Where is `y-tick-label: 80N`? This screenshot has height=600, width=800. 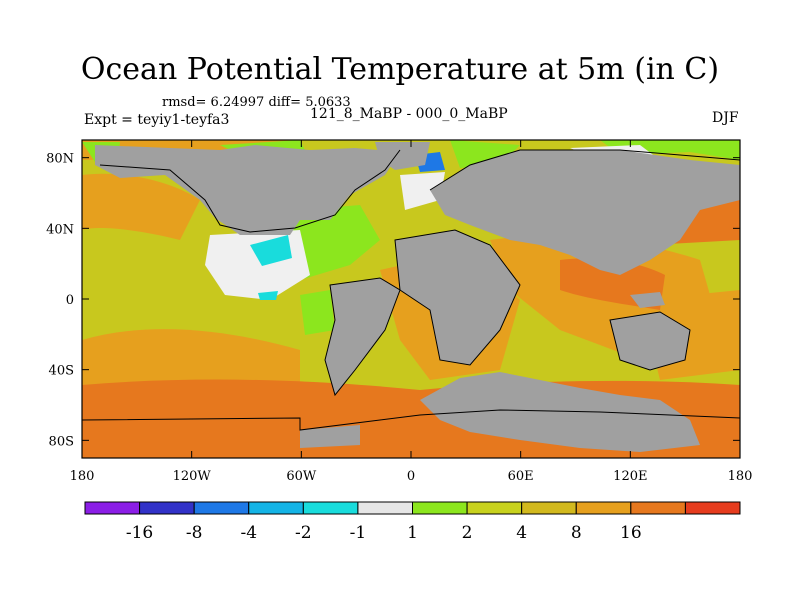 y-tick-label: 80N is located at coordinates (60, 159).